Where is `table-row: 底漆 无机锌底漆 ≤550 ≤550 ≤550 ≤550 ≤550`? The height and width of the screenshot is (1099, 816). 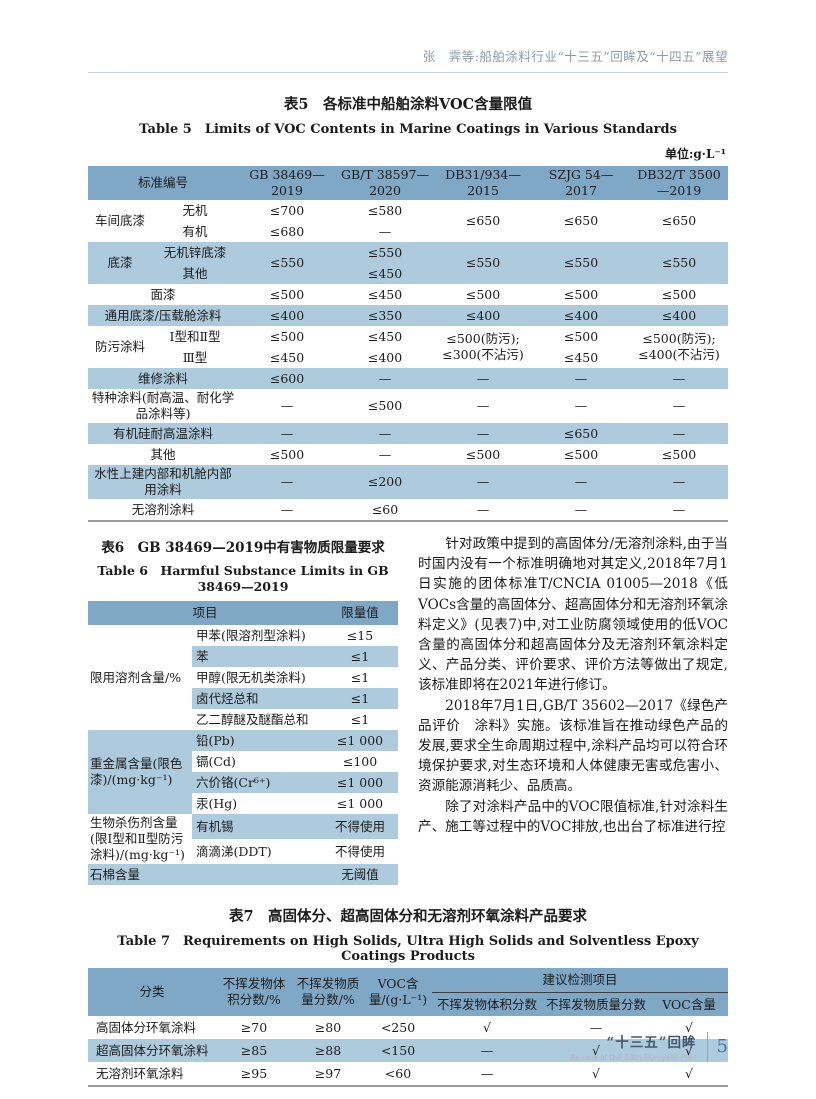 table-row: 底漆 无机锌底漆 ≤550 ≤550 ≤550 ≤550 ≤550 is located at coordinates (408, 256).